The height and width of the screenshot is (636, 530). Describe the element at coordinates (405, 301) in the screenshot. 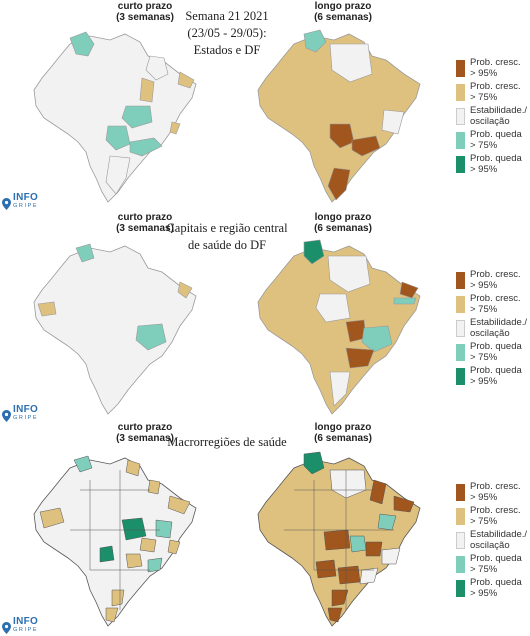

I see `region-pb` at that location.